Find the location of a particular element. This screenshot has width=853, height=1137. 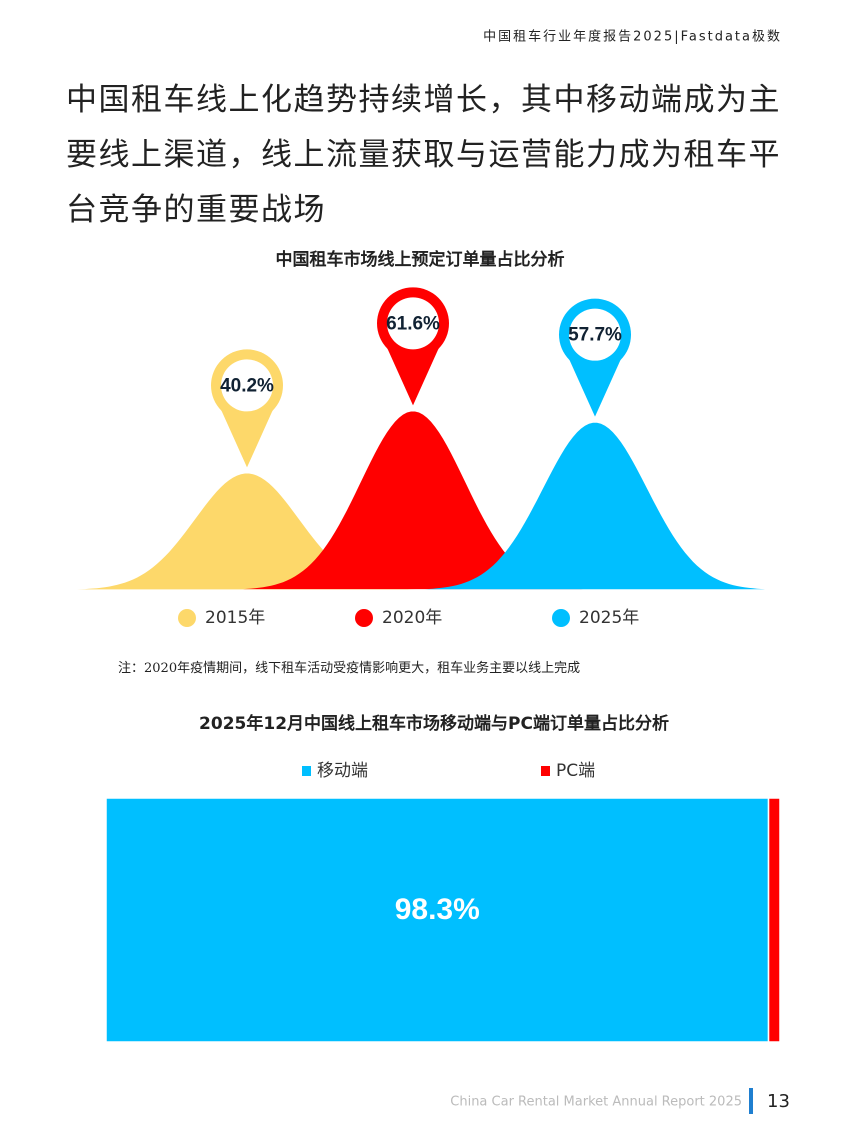

pin: 57.7% is located at coordinates (595, 357).